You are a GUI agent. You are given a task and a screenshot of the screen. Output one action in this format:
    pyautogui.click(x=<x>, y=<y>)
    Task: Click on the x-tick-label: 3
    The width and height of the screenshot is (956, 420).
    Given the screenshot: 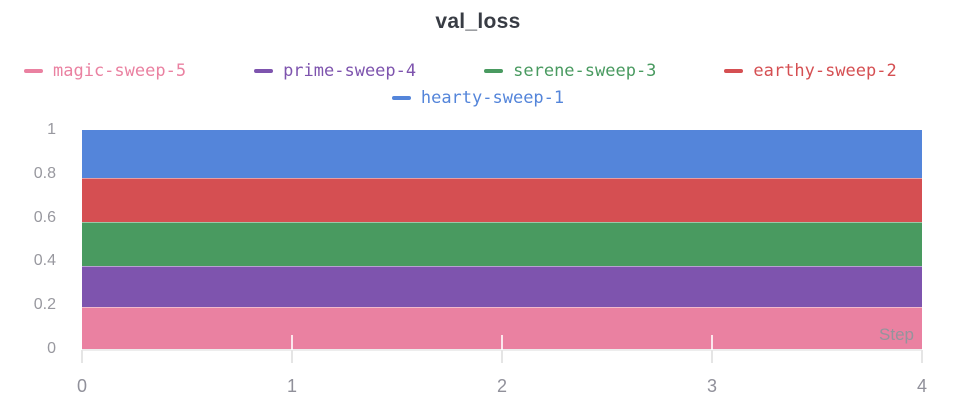 What is the action you would take?
    pyautogui.click(x=711, y=386)
    